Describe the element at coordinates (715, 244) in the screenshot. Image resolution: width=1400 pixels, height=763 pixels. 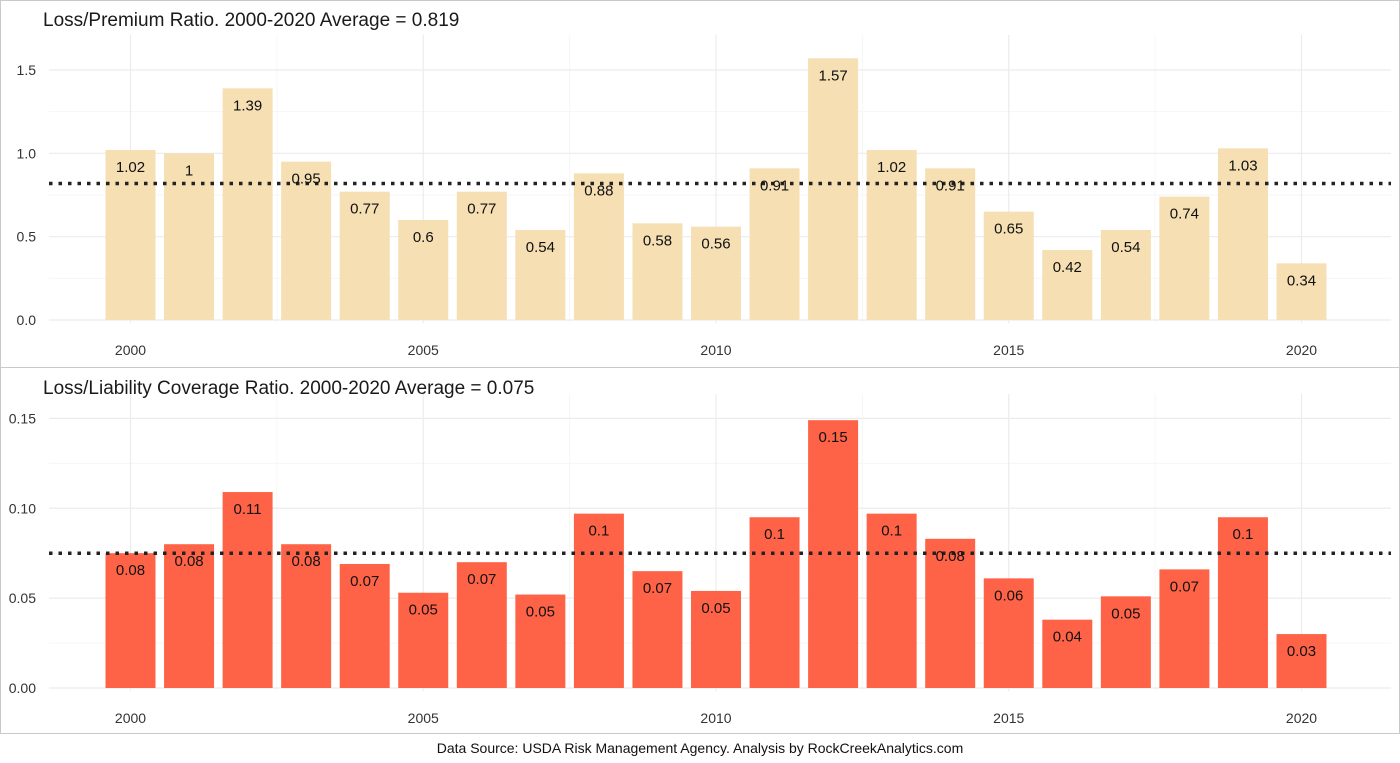
I see `bar-value-label: 0.56` at that location.